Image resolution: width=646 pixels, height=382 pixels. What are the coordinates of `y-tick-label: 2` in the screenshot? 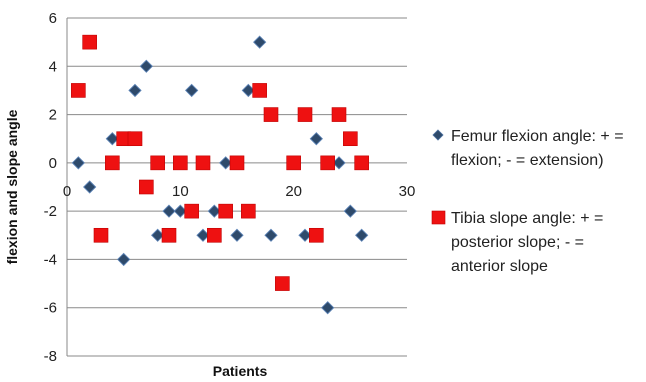 It's located at (53, 115).